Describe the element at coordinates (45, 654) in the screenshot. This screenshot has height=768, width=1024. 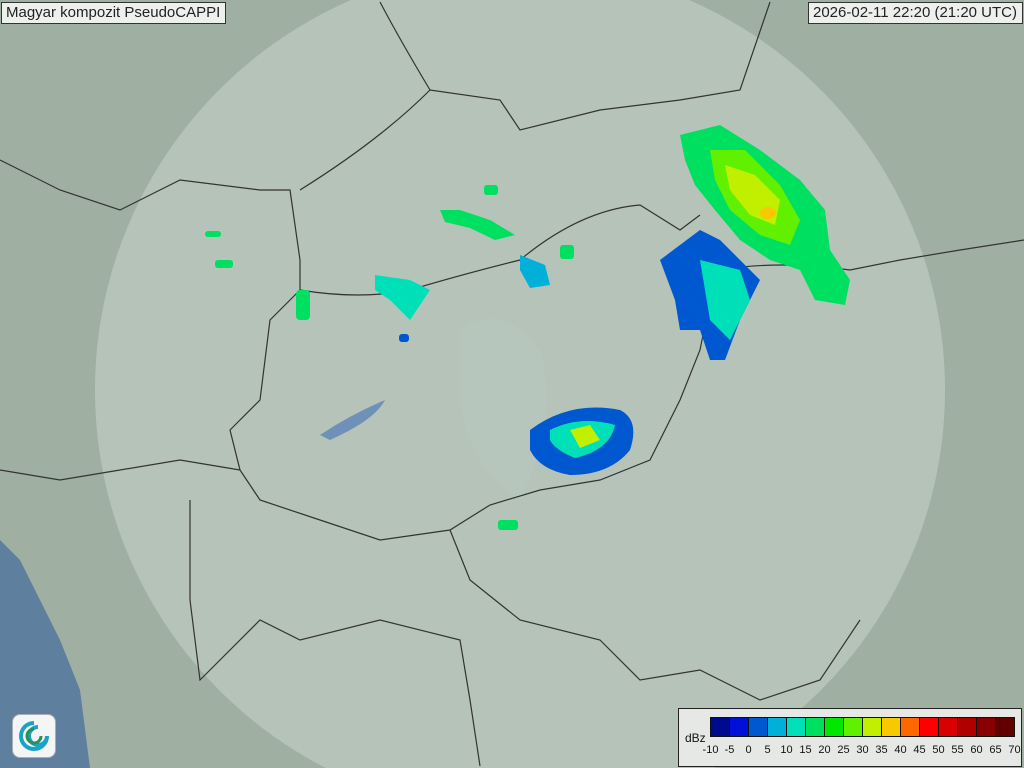
I see `adriatic-sea` at that location.